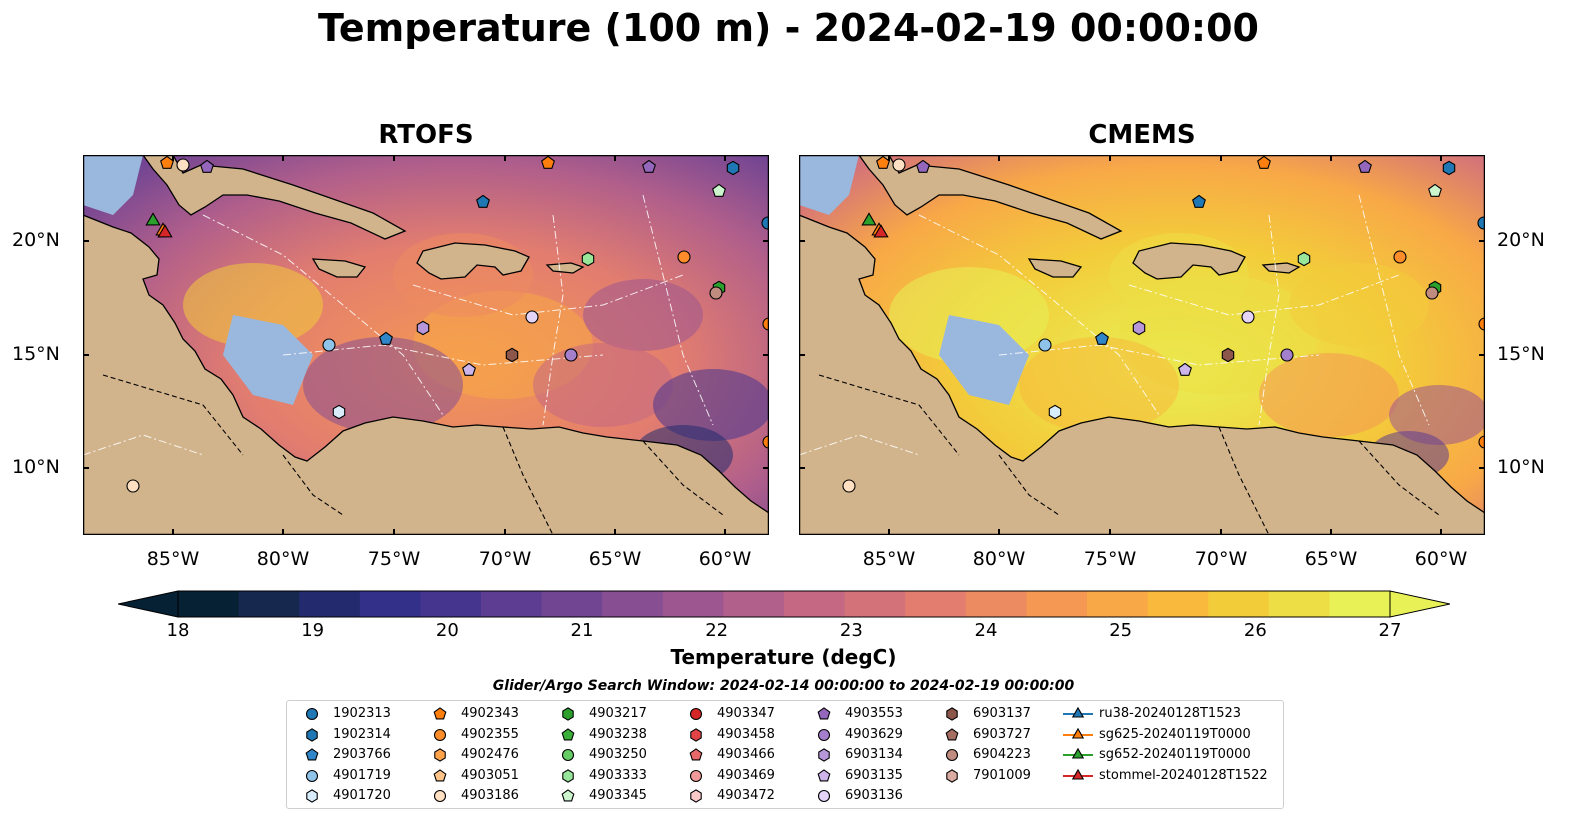 Image resolution: width=1577 pixels, height=826 pixels. Describe the element at coordinates (717, 630) in the screenshot. I see `colorbar-tick-label: 22` at that location.